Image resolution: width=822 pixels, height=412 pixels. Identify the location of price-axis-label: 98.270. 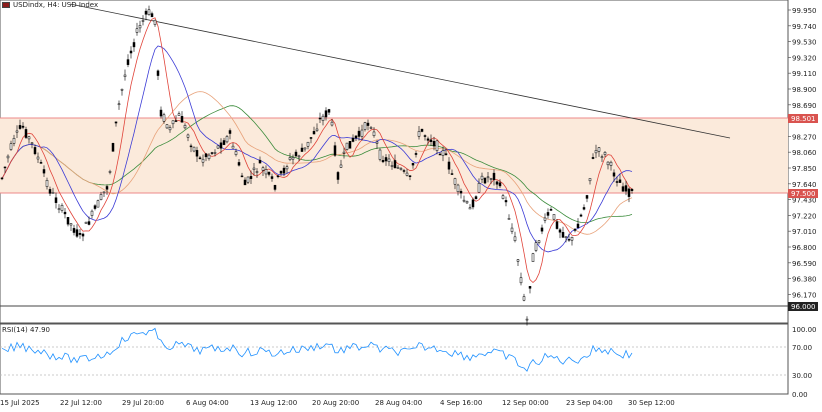
(804, 137).